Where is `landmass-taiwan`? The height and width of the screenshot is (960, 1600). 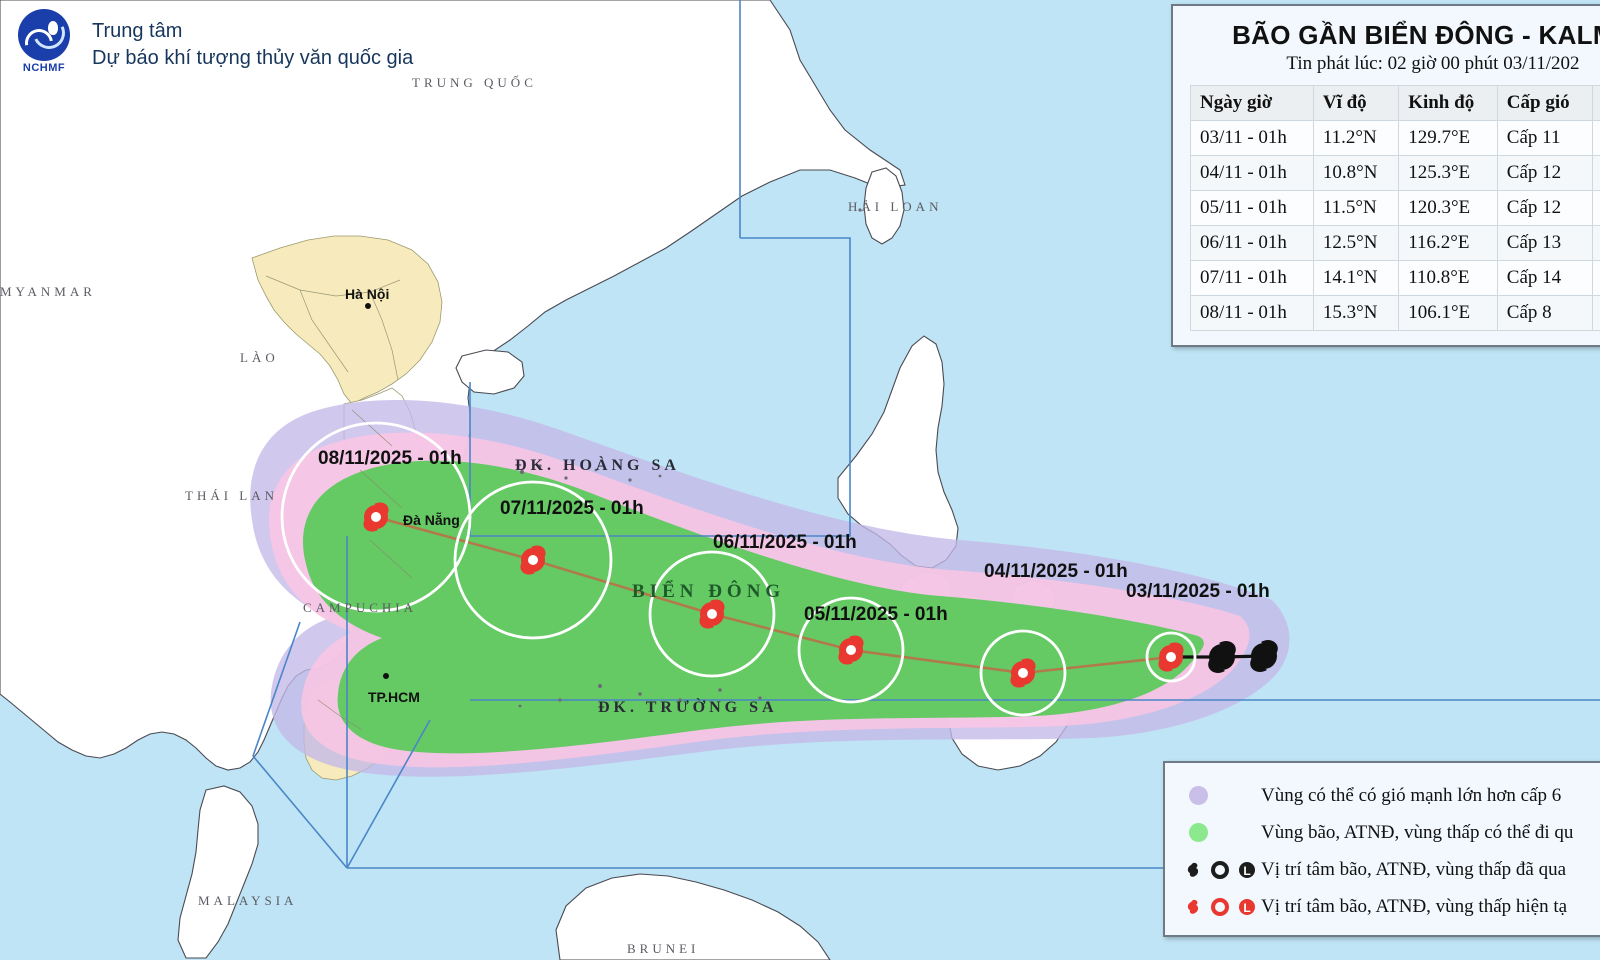
landmass-taiwan is located at coordinates (884, 206).